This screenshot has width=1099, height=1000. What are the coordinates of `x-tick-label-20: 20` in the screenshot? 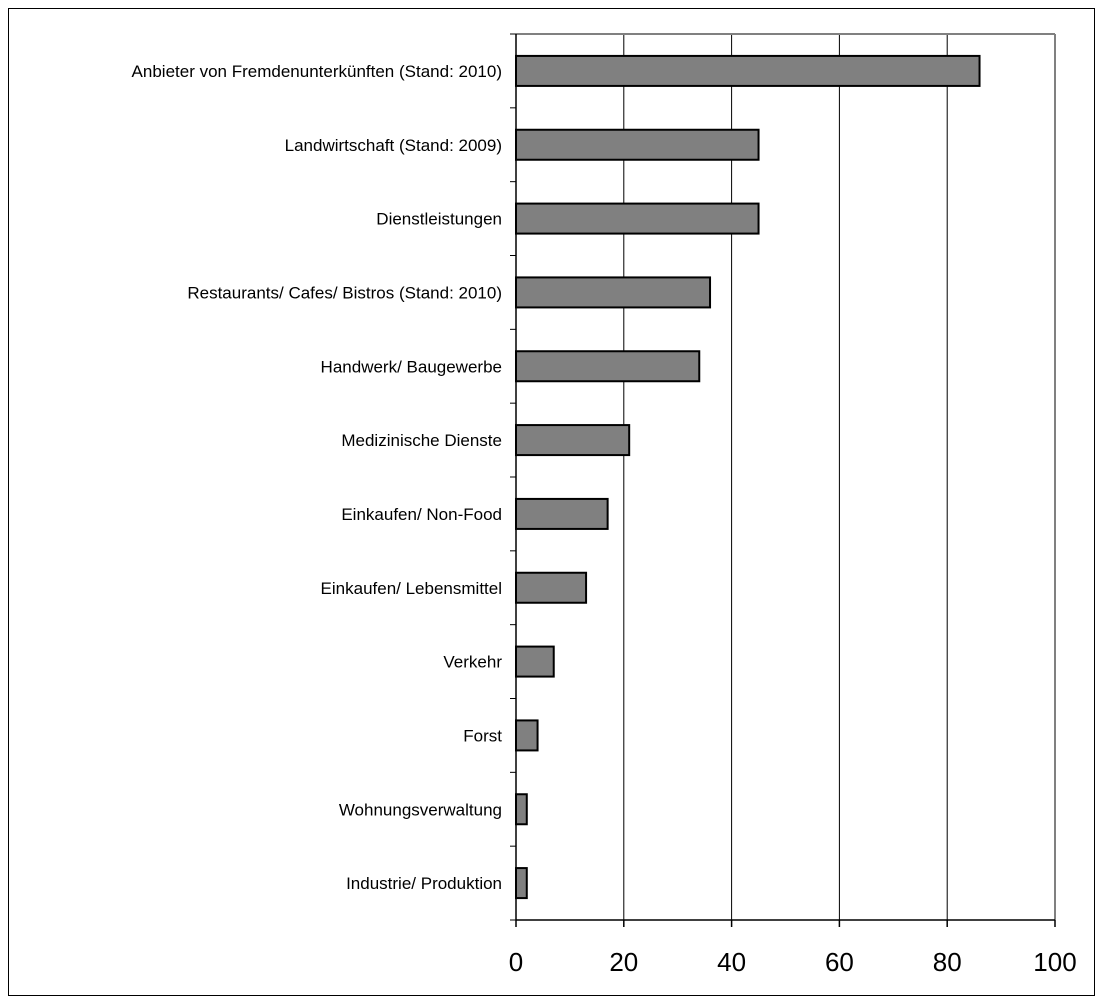 It's located at (623, 962).